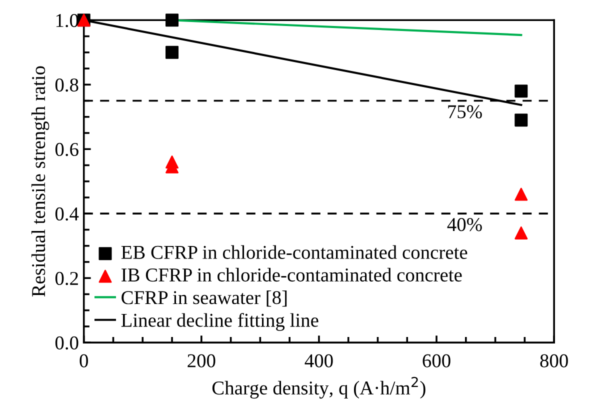 This screenshot has height=403, width=599. What do you see at coordinates (66, 343) in the screenshot?
I see `y-tick-label: 0.0` at bounding box center [66, 343].